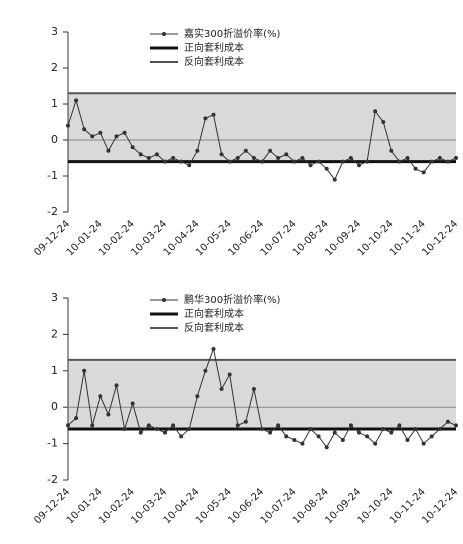  What do you see at coordinates (52, 443) in the screenshot?
I see `y-tick-label: -1` at bounding box center [52, 443].